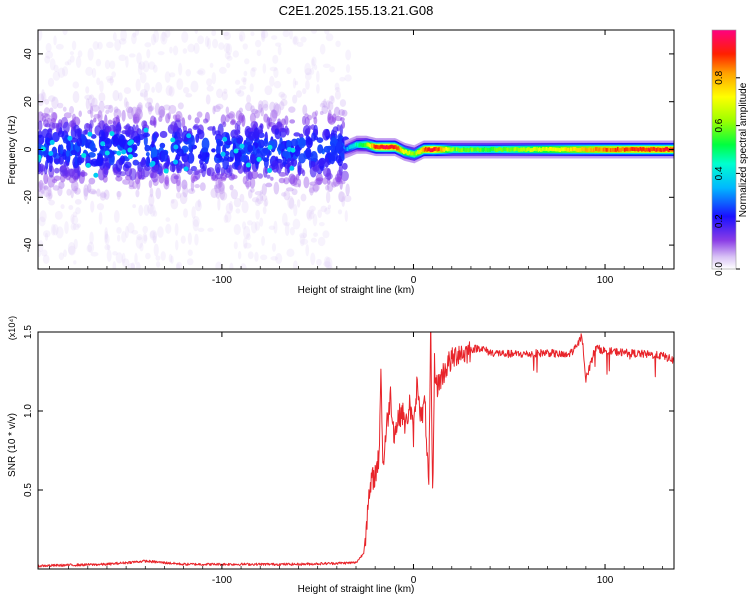  Describe the element at coordinates (356, 10) in the screenshot. I see `chart-title: C2E1.2025.155.13.21.G08` at that location.